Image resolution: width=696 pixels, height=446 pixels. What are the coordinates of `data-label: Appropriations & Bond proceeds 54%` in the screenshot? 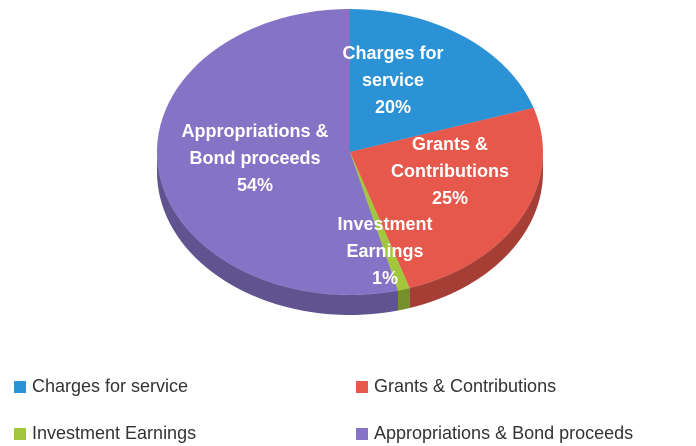 It's located at (255, 158).